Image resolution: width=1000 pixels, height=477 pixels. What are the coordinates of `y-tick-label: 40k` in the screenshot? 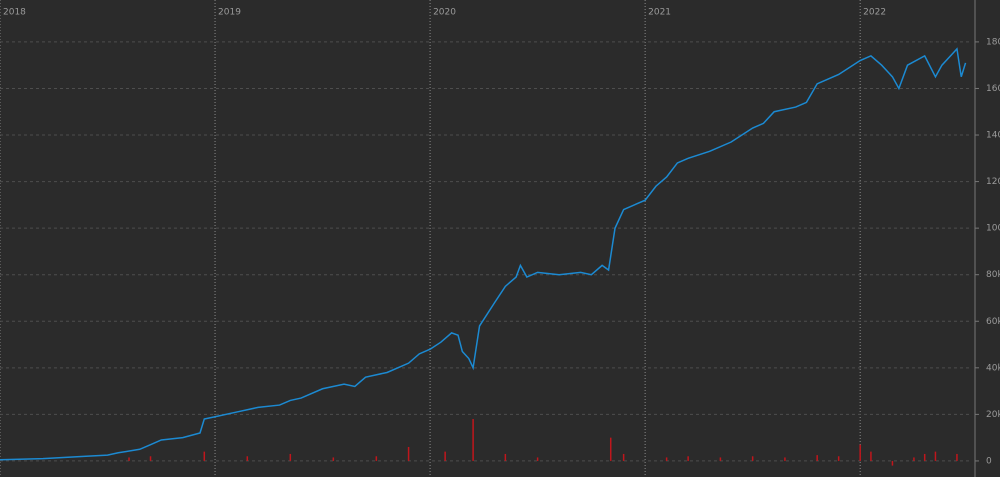 It's located at (993, 368).